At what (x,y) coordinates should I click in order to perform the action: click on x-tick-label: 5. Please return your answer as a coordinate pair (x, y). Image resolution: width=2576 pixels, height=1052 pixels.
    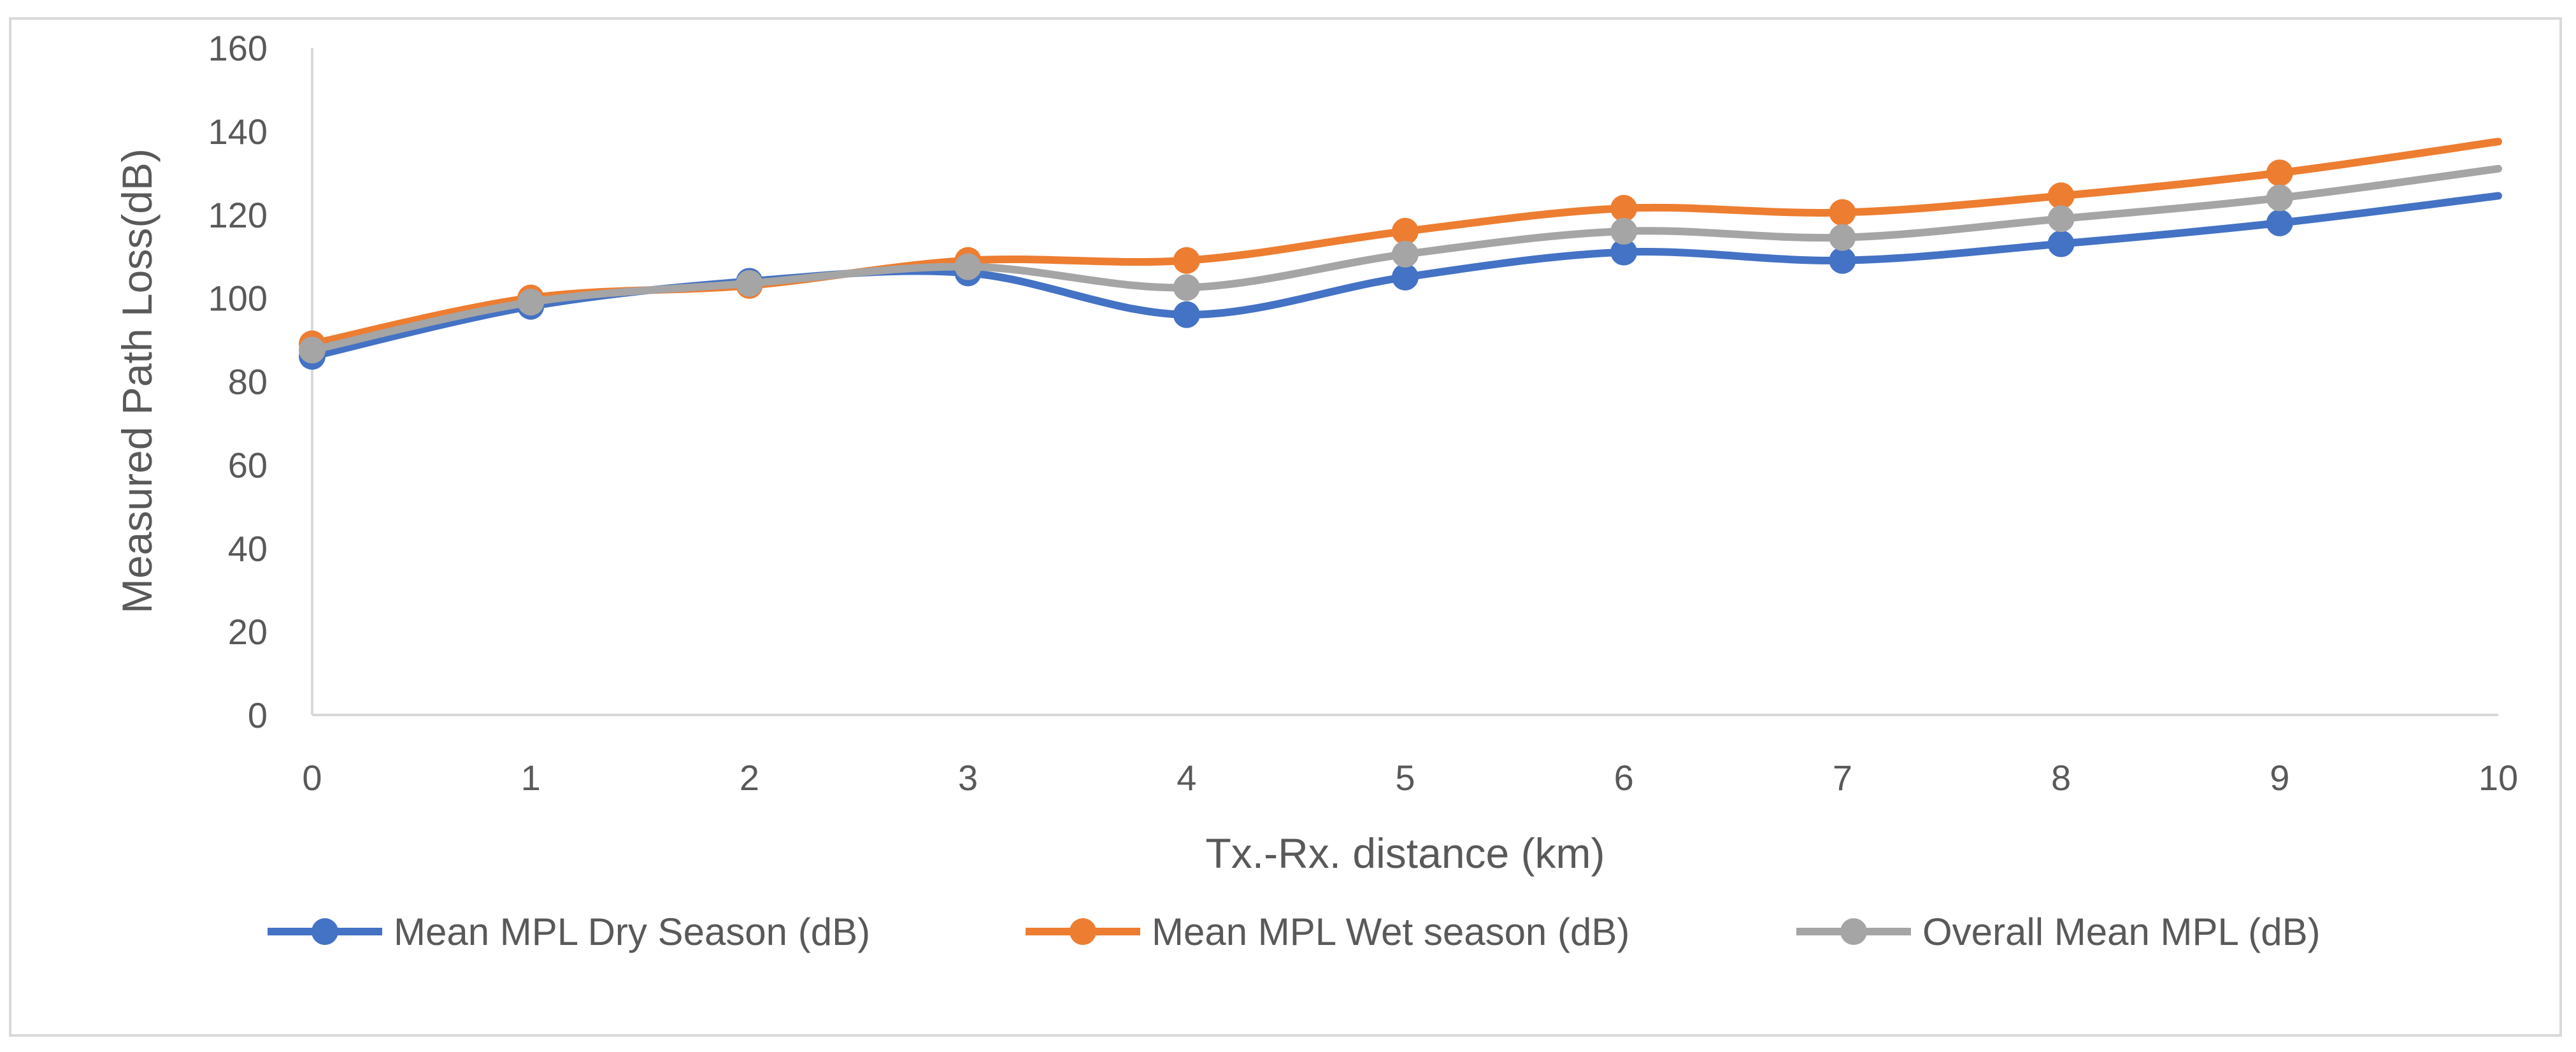
    Looking at the image, I should click on (1405, 778).